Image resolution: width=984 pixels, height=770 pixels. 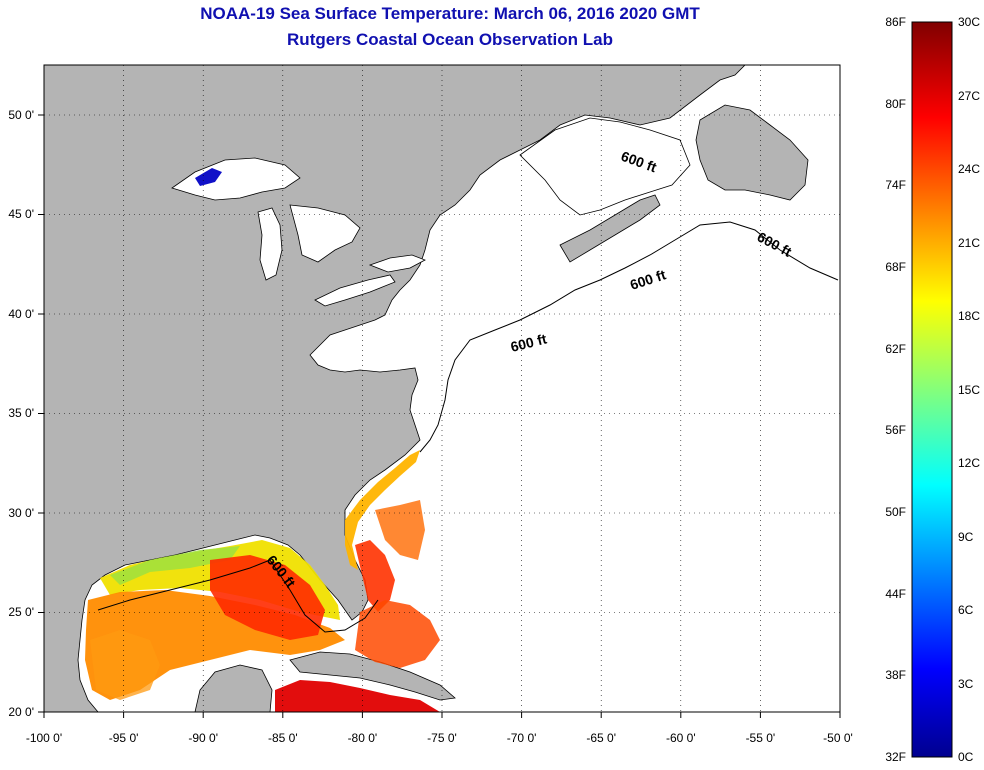 What do you see at coordinates (357, 696) in the screenshot?
I see `sst-caribbean-red` at bounding box center [357, 696].